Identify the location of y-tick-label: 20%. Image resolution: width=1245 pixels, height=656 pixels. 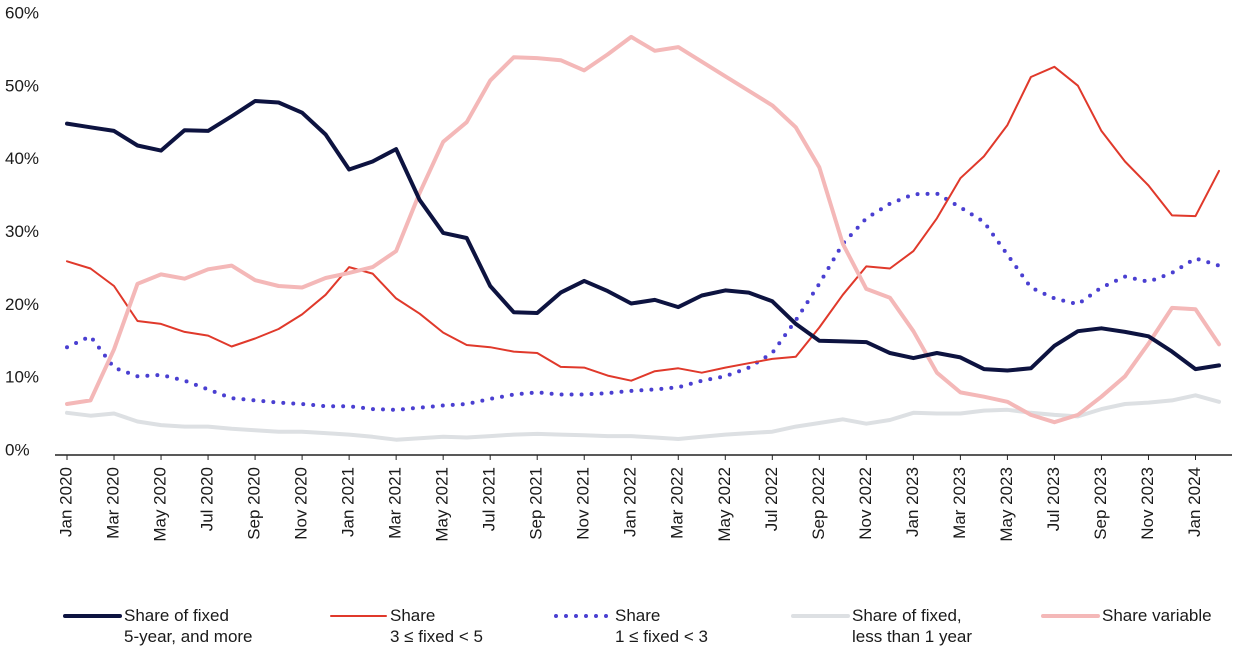
(22, 304).